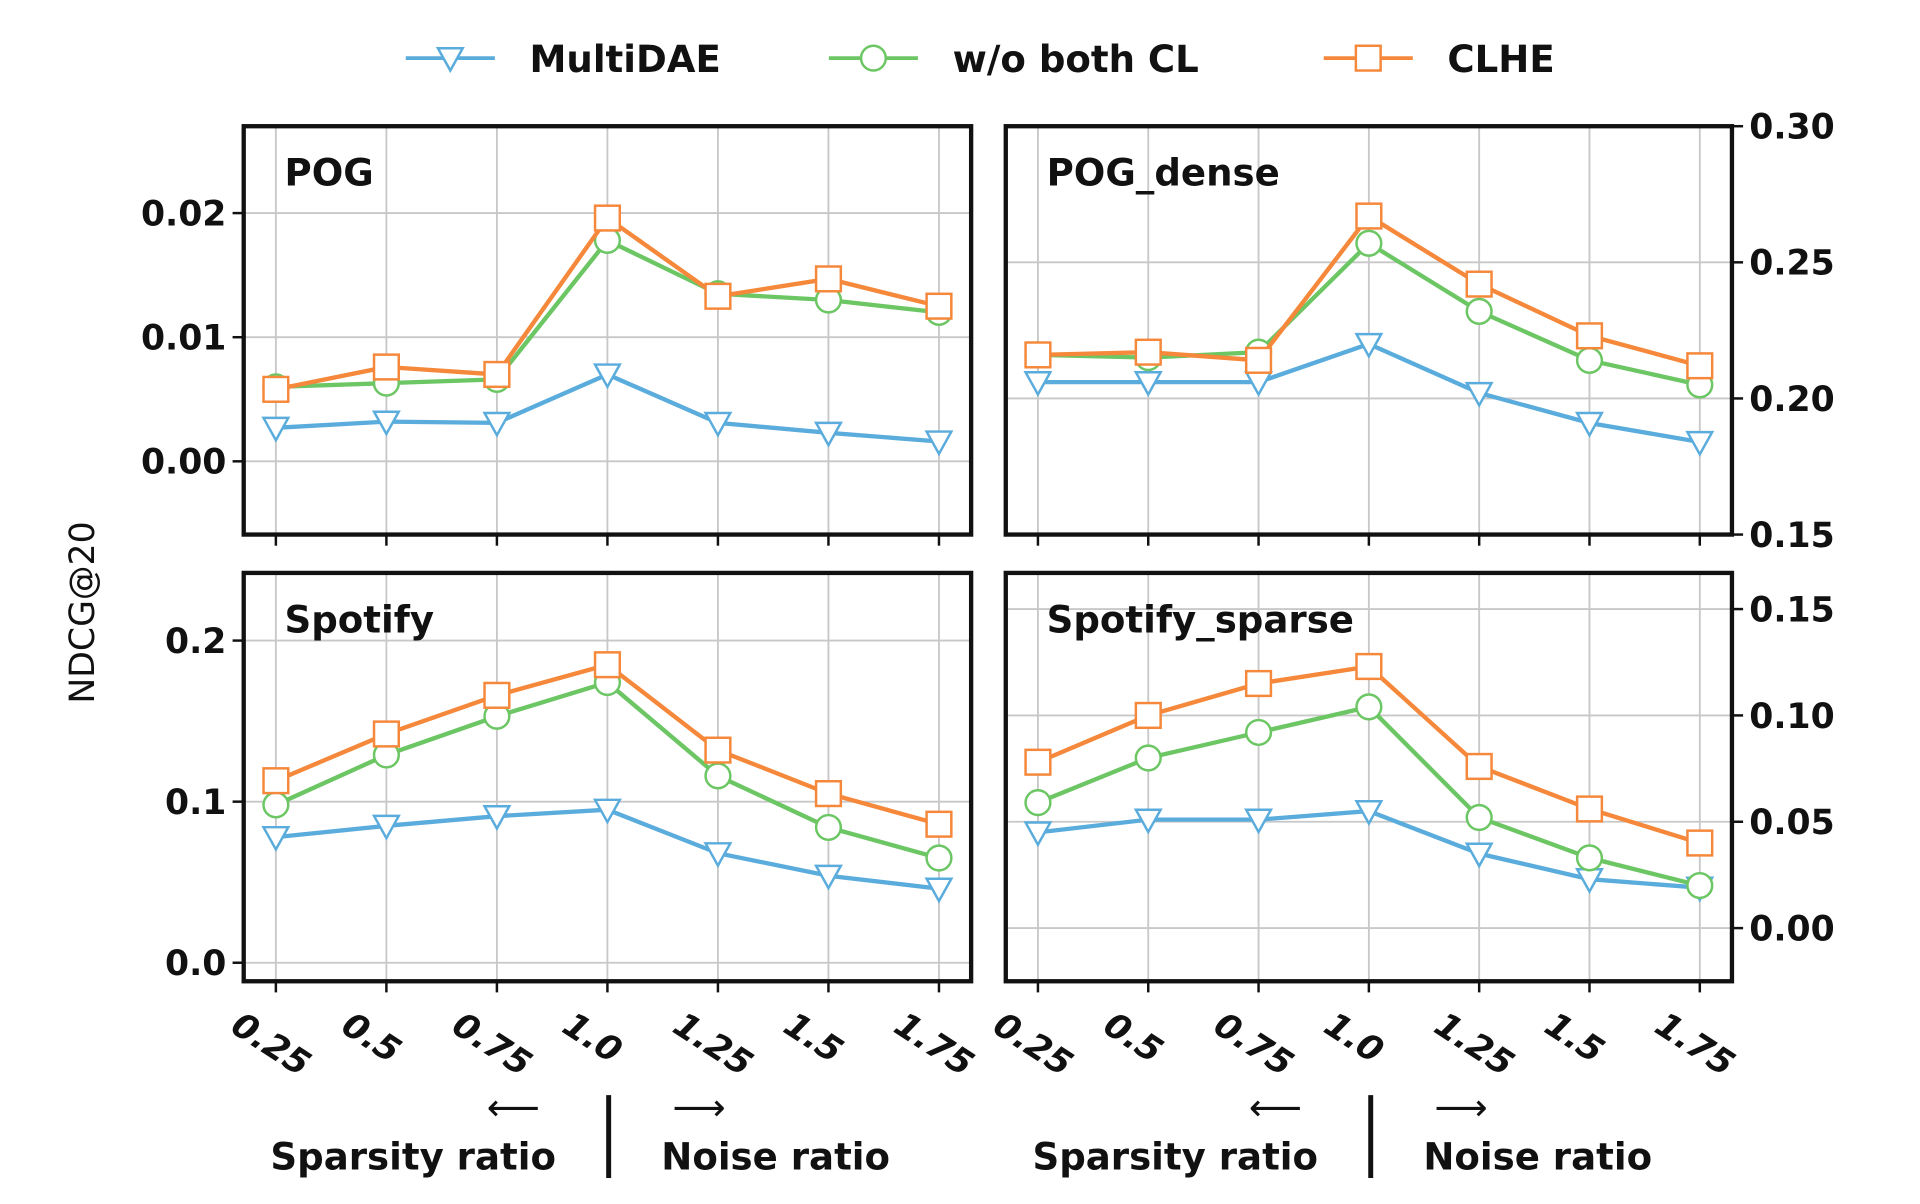 The height and width of the screenshot is (1204, 1920). I want to click on legend-marker-circle-icon, so click(873, 58).